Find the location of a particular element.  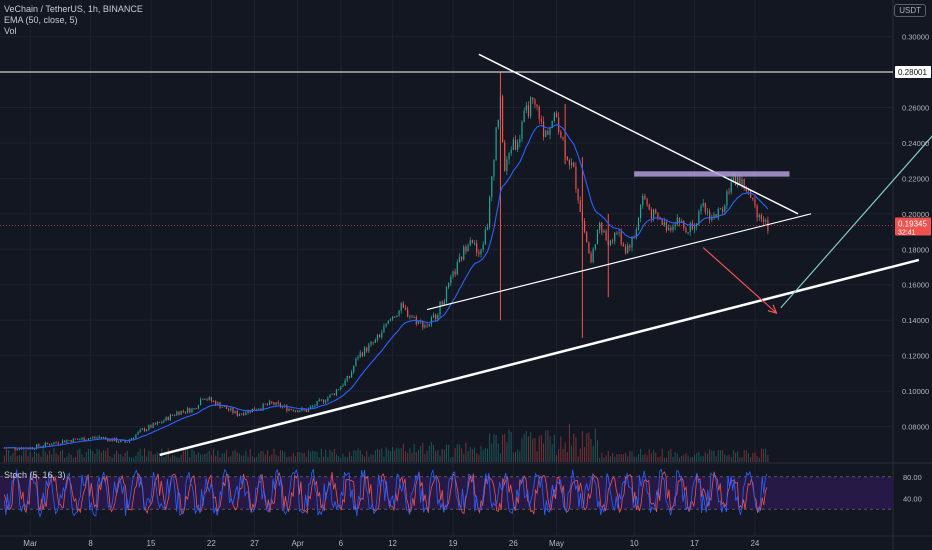

down-arrow is located at coordinates (739, 280).